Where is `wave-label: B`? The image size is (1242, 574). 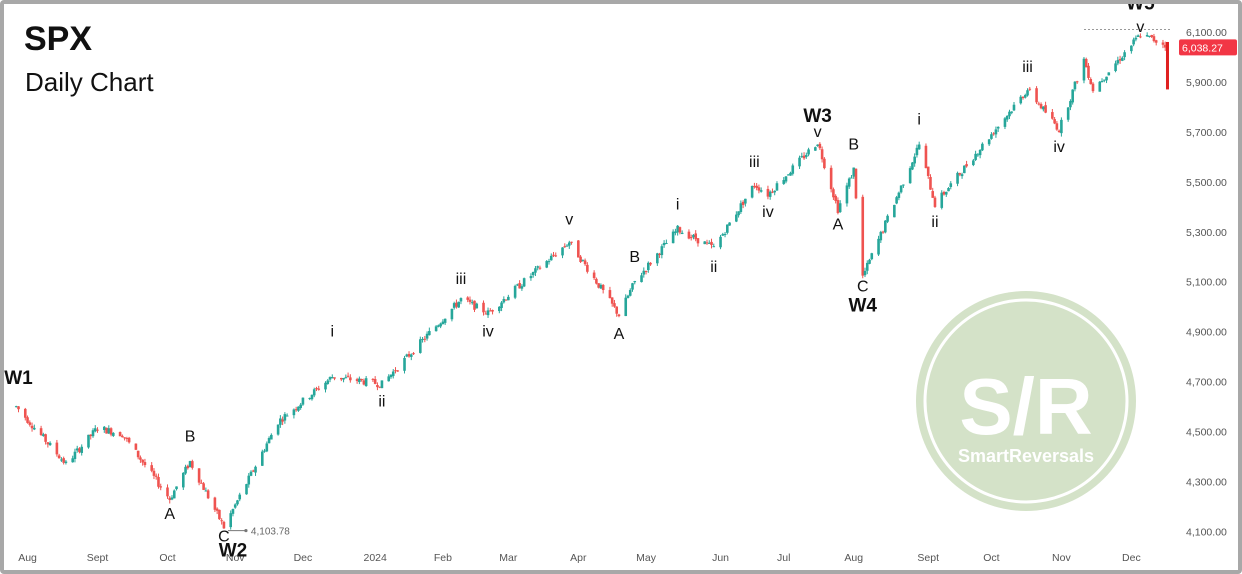 wave-label: B is located at coordinates (853, 144).